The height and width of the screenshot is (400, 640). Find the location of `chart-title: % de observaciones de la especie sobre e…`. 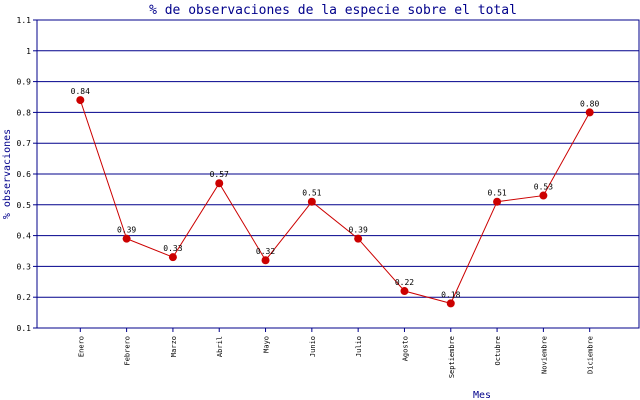

chart-title: % de observaciones de la especie sobre e… is located at coordinates (333, 10).